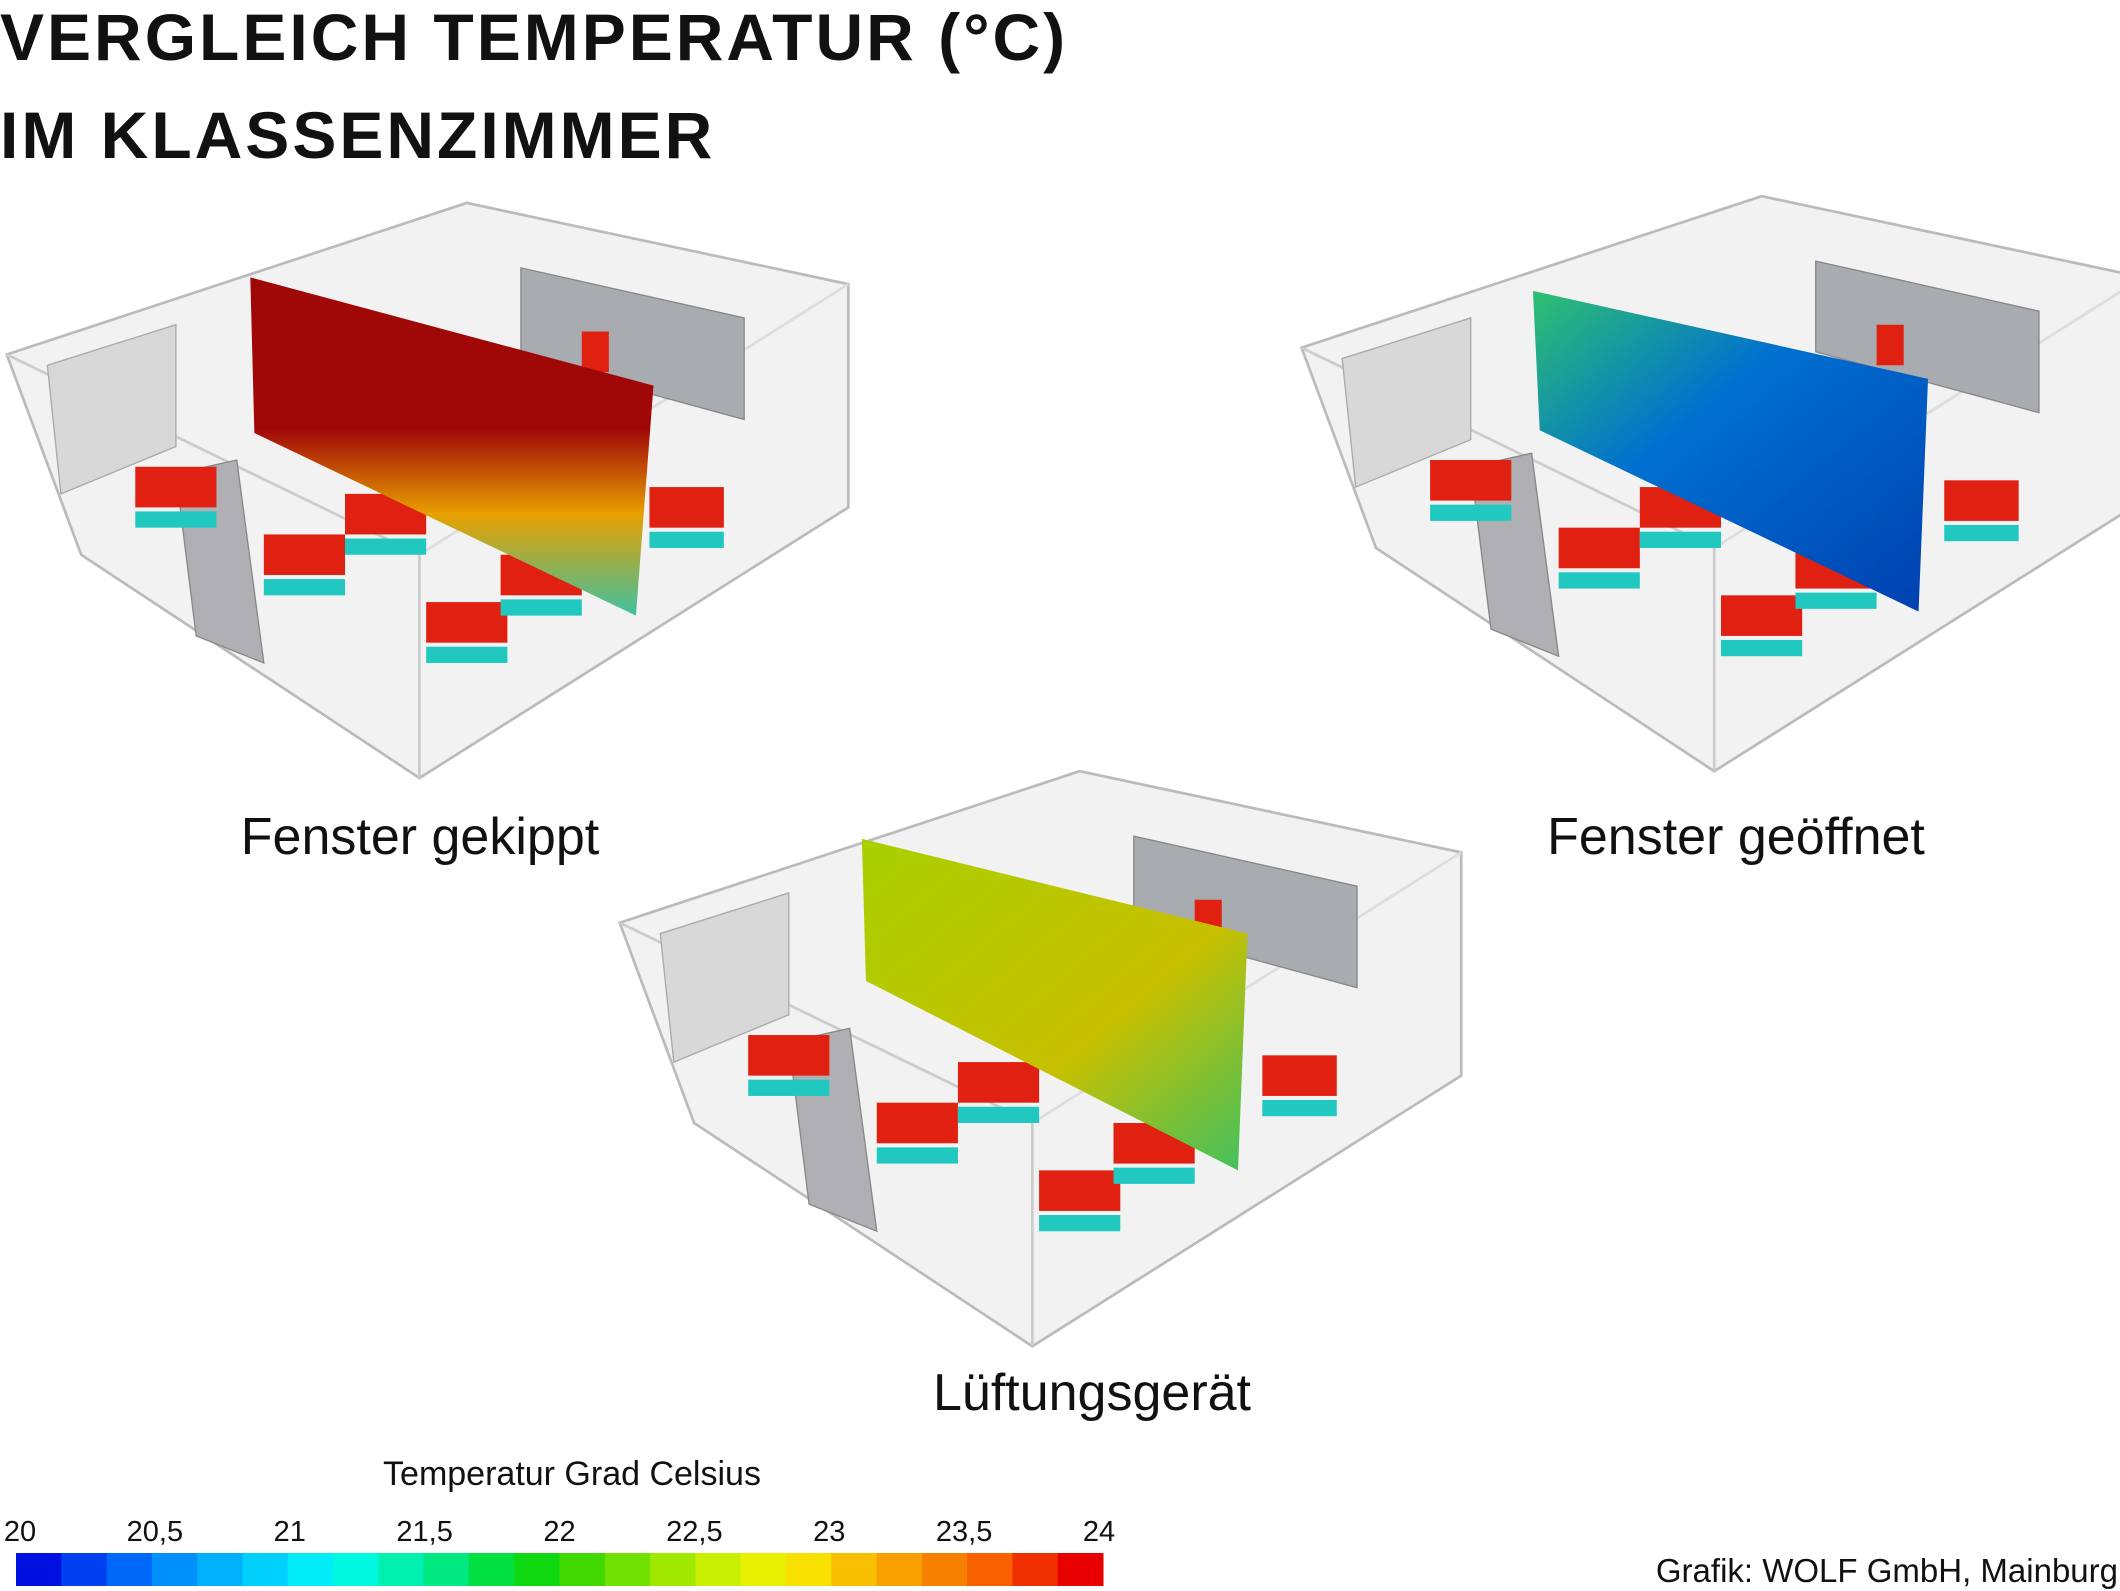 This screenshot has width=2120, height=1591. Describe the element at coordinates (290, 1532) in the screenshot. I see `tick-label: 21` at that location.